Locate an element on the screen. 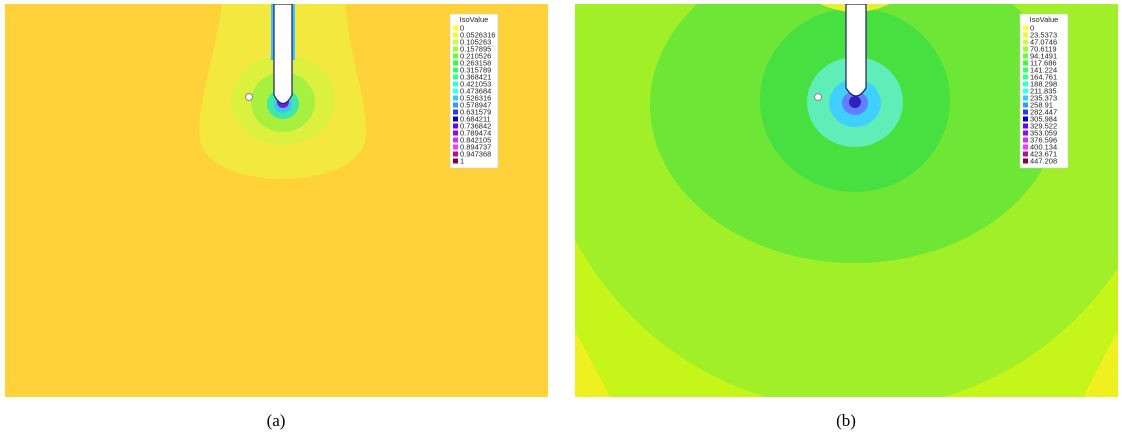  legend-label: 0.210526 is located at coordinates (475, 55).